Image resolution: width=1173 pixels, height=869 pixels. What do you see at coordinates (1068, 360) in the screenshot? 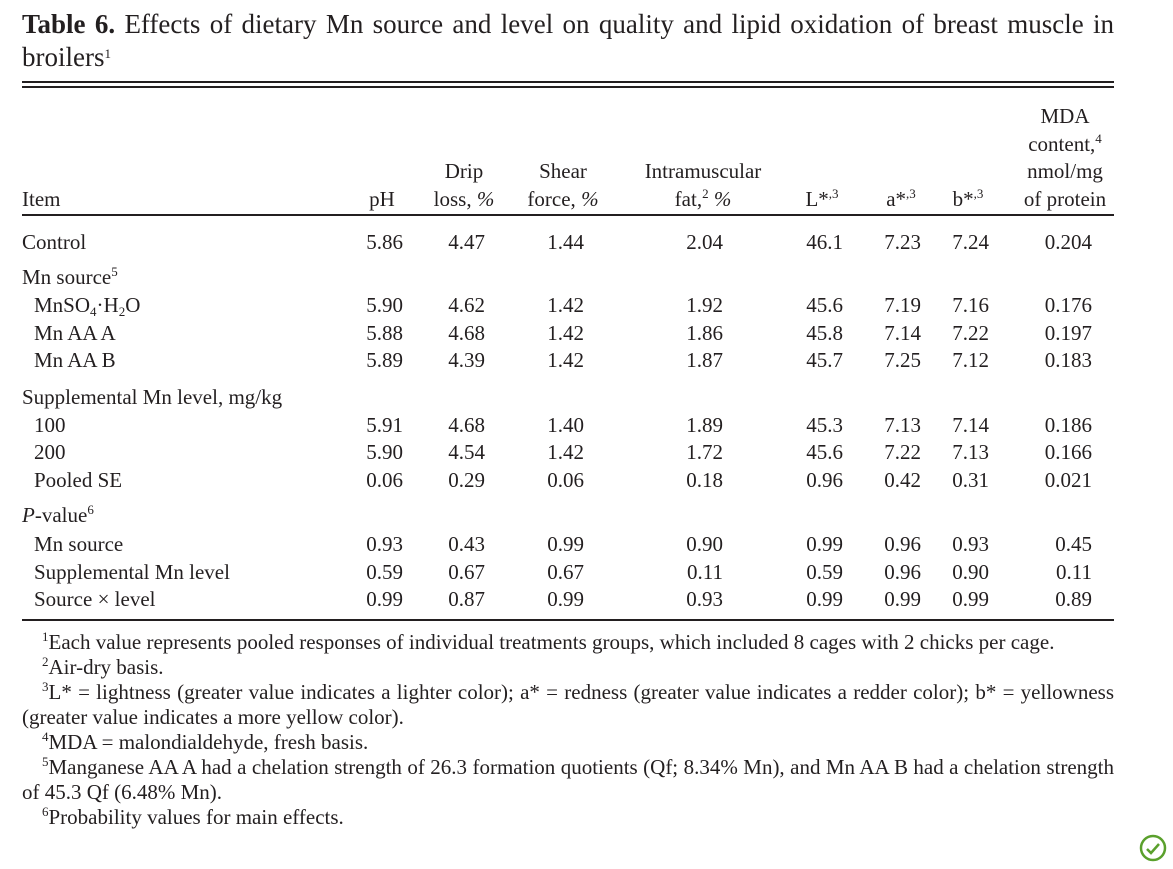
I see `table-cell: 0.183` at bounding box center [1068, 360].